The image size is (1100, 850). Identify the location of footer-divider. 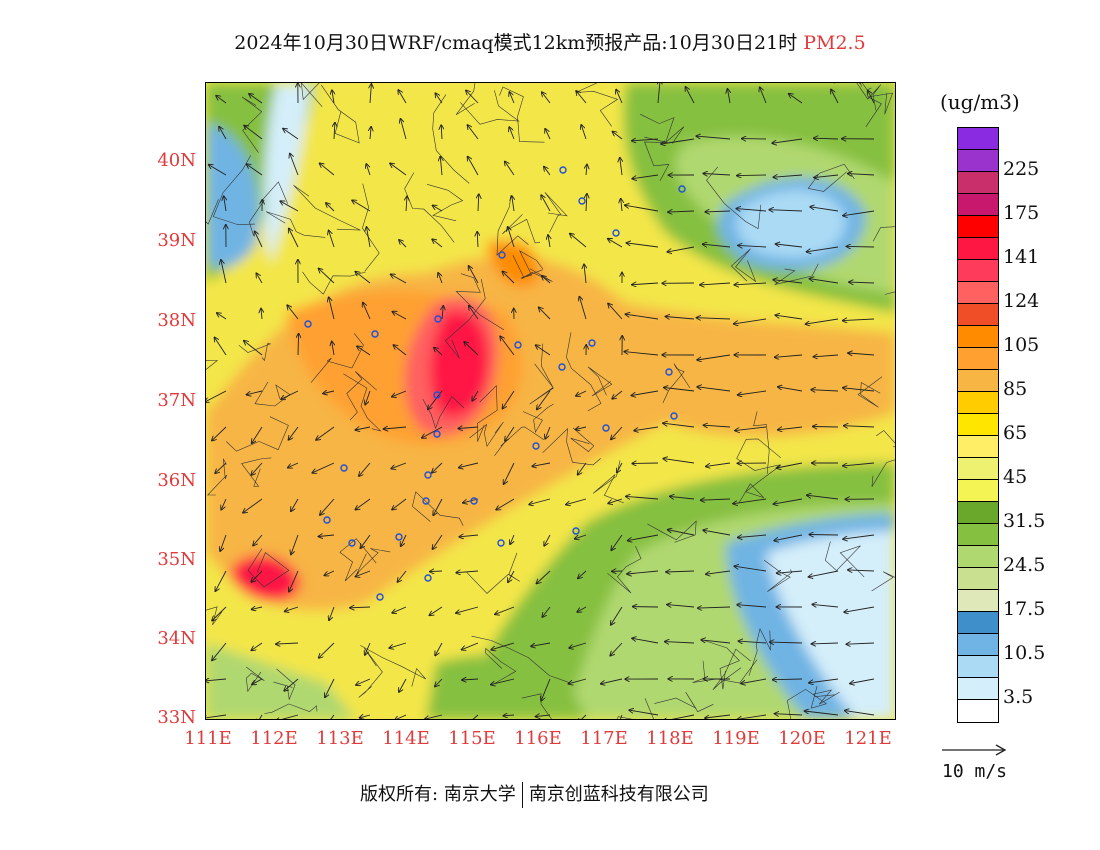
(522, 795).